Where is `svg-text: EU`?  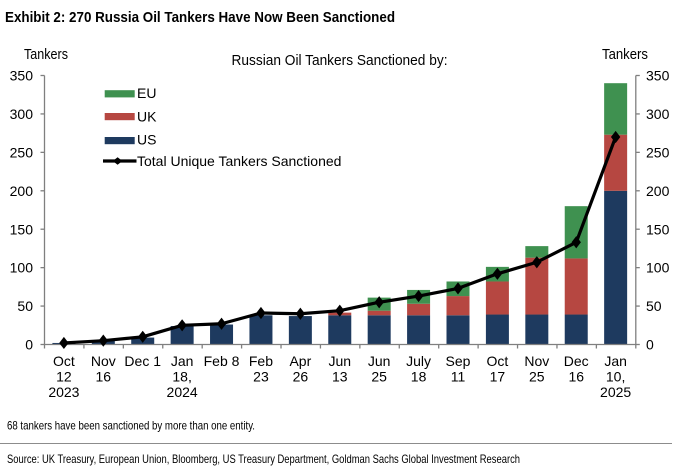
svg-text: EU is located at coordinates (146, 93).